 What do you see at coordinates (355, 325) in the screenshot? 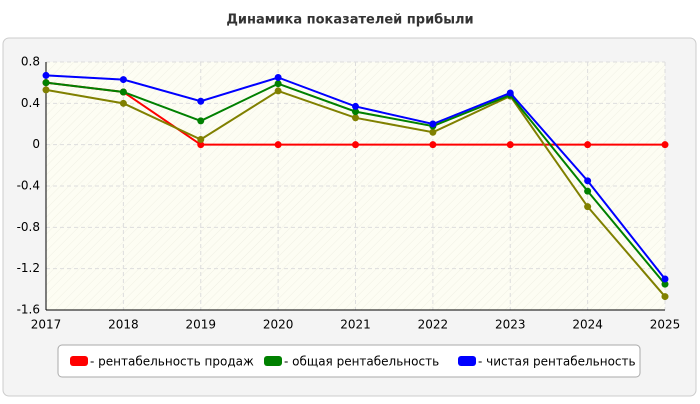
I see `x-tick-label: 2021` at bounding box center [355, 325].